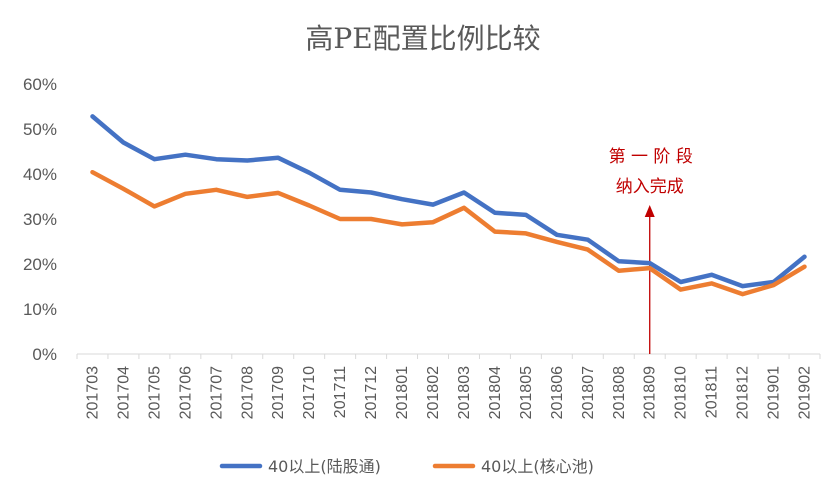  I want to click on x-tick-label: 201811, so click(712, 392).